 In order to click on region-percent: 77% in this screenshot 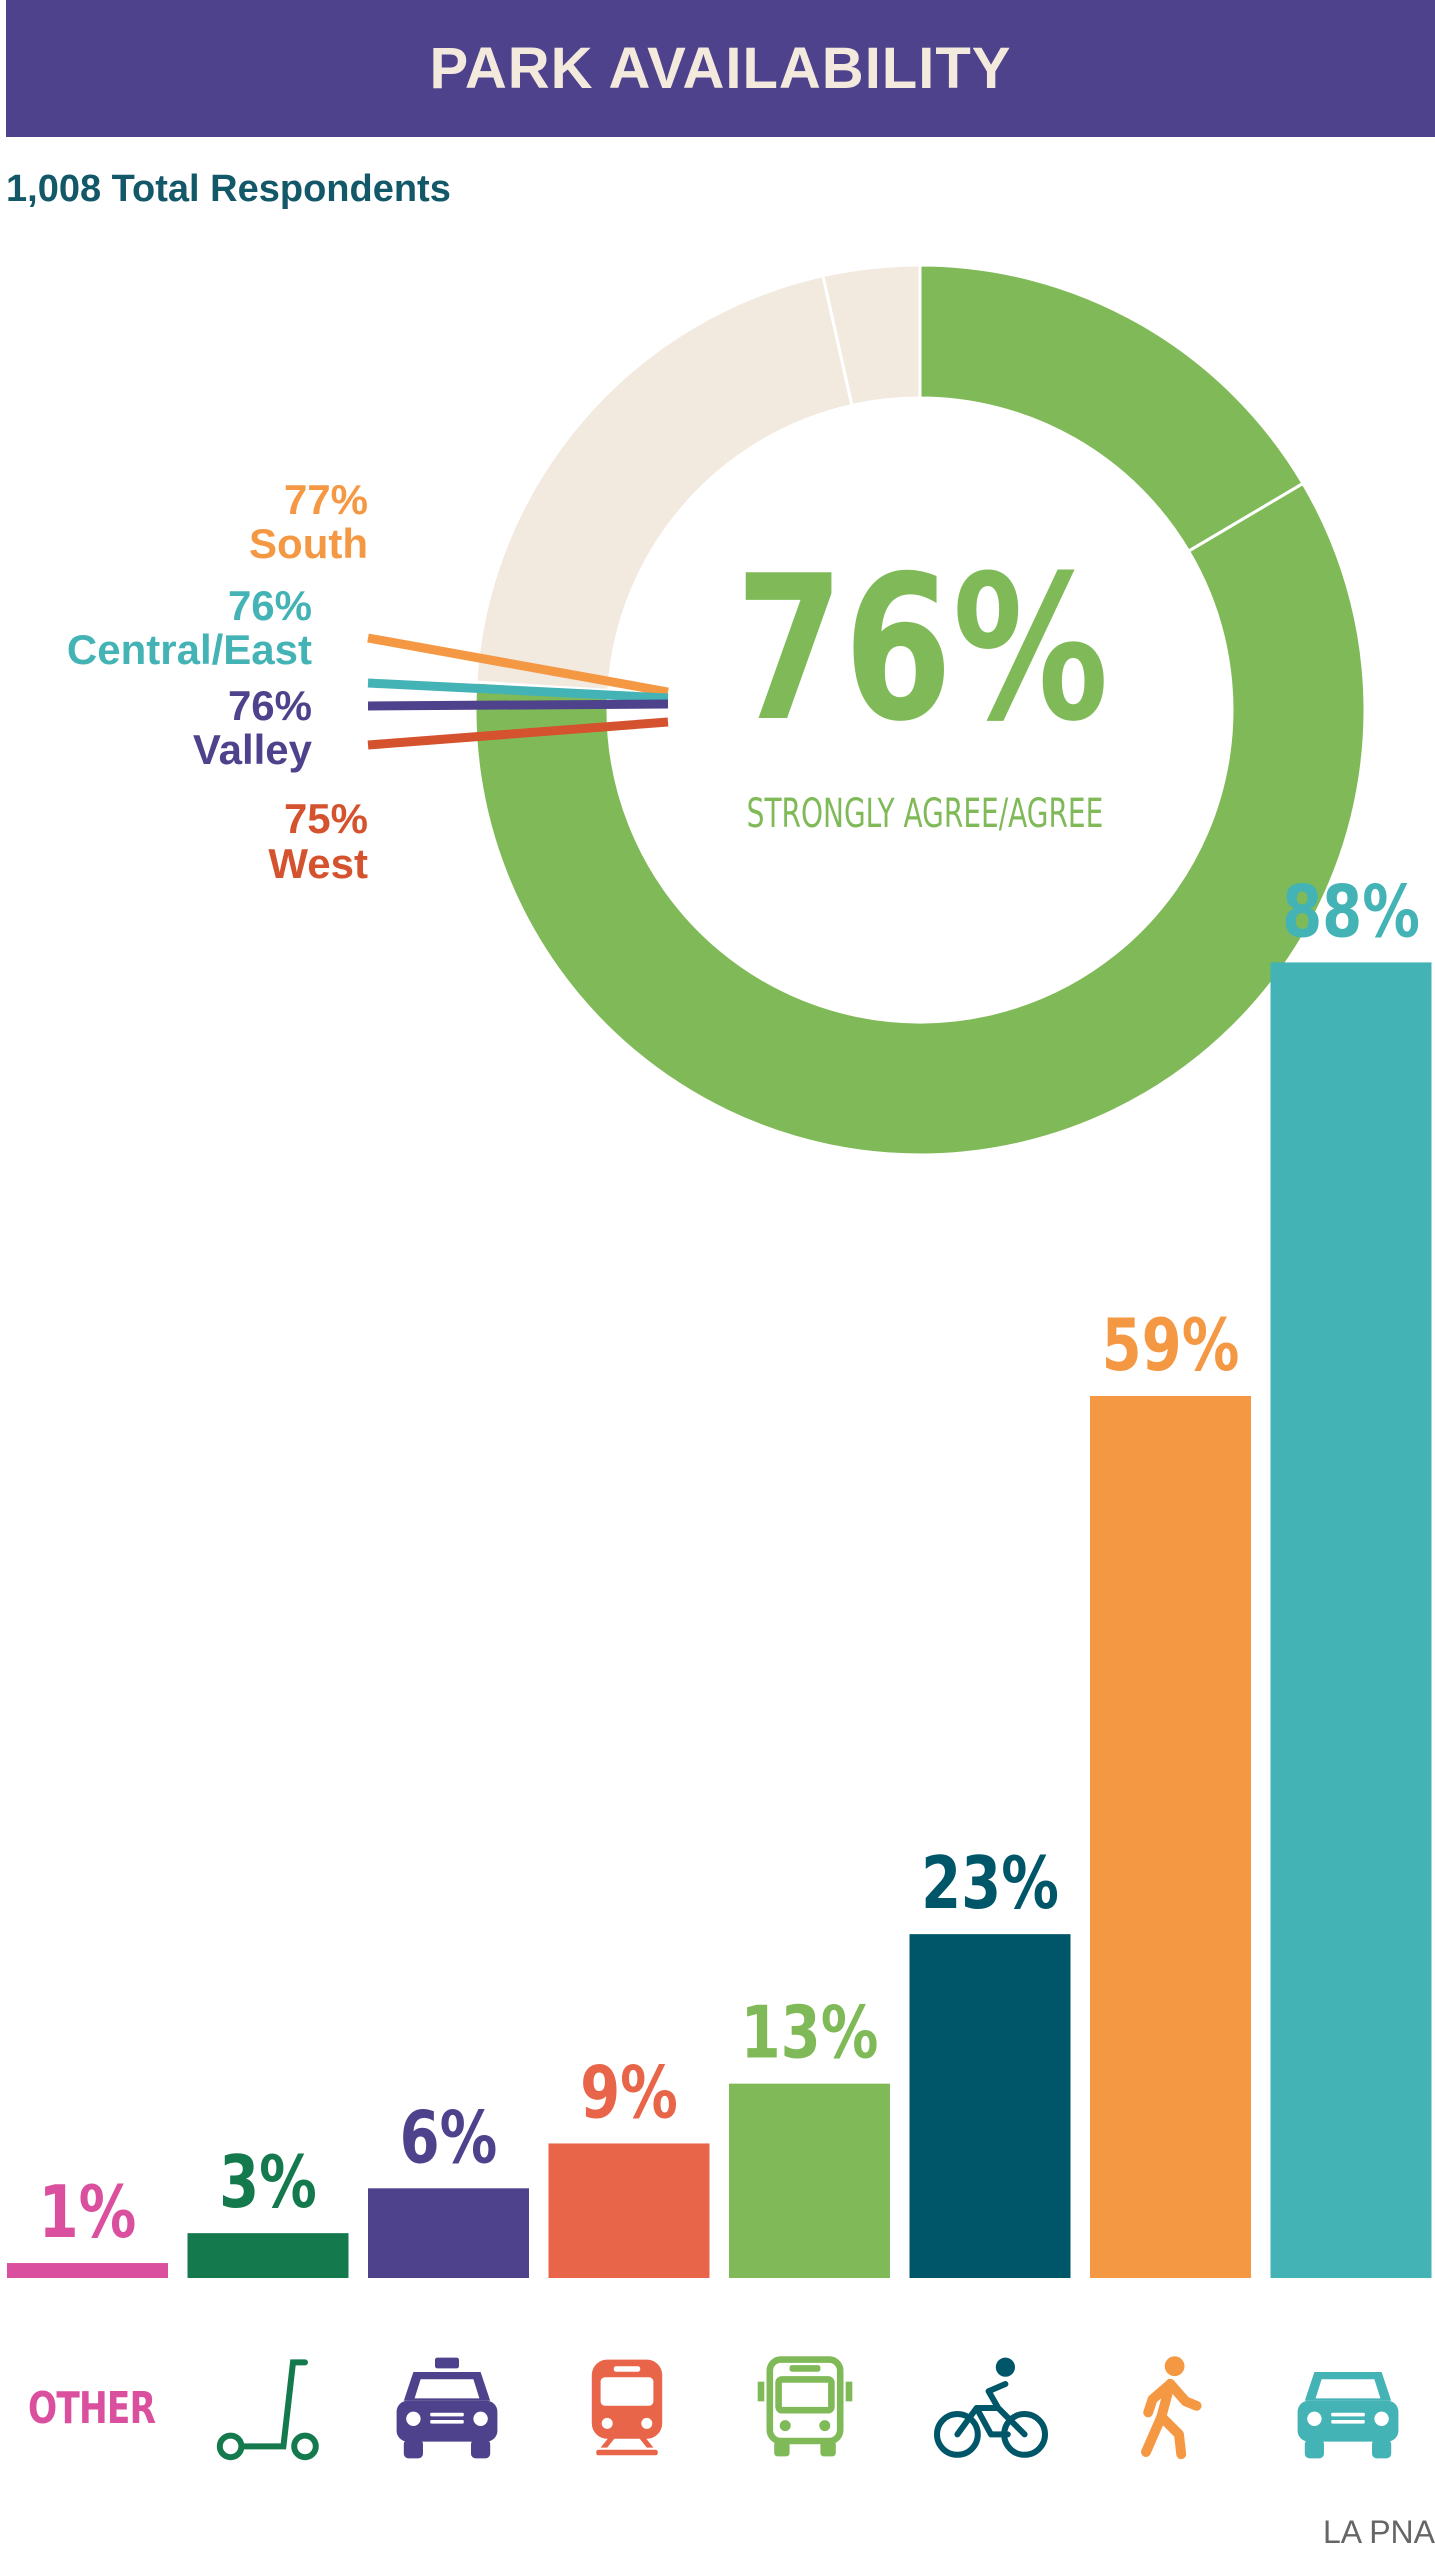, I will do `click(326, 499)`.